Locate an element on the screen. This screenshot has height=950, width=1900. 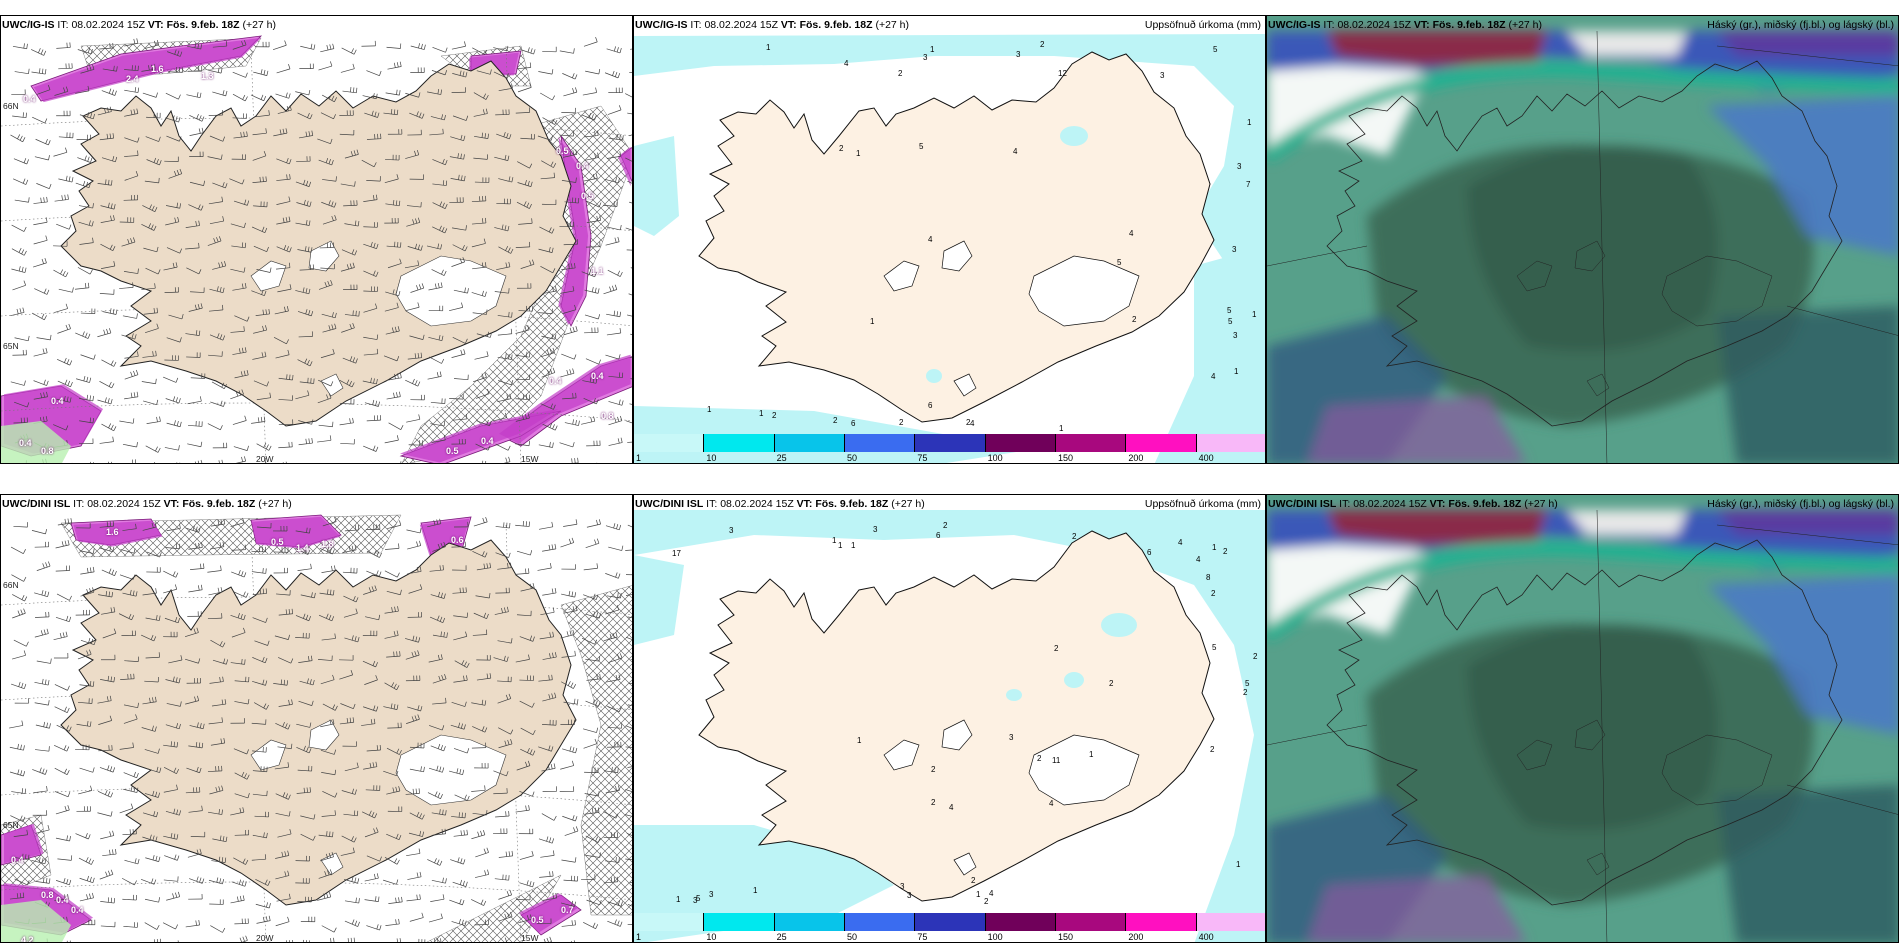
wind-value: 0.8 is located at coordinates (47, 451).